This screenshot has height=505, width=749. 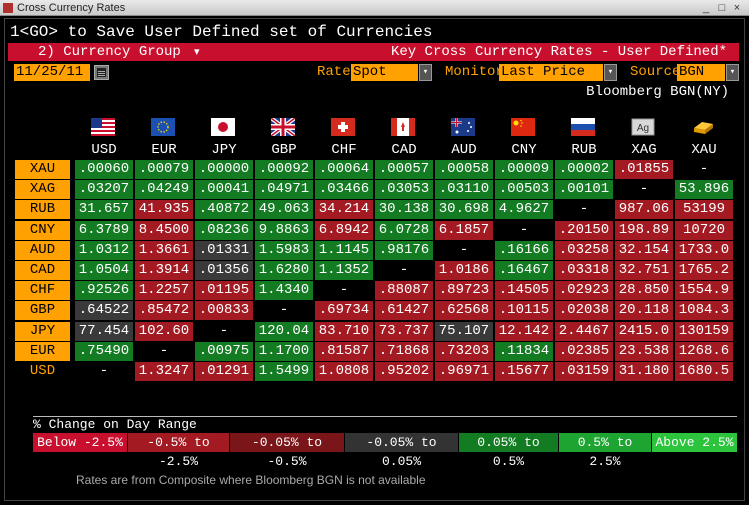 What do you see at coordinates (109, 52) in the screenshot?
I see `currency-group-menu: 2) Currency Group` at bounding box center [109, 52].